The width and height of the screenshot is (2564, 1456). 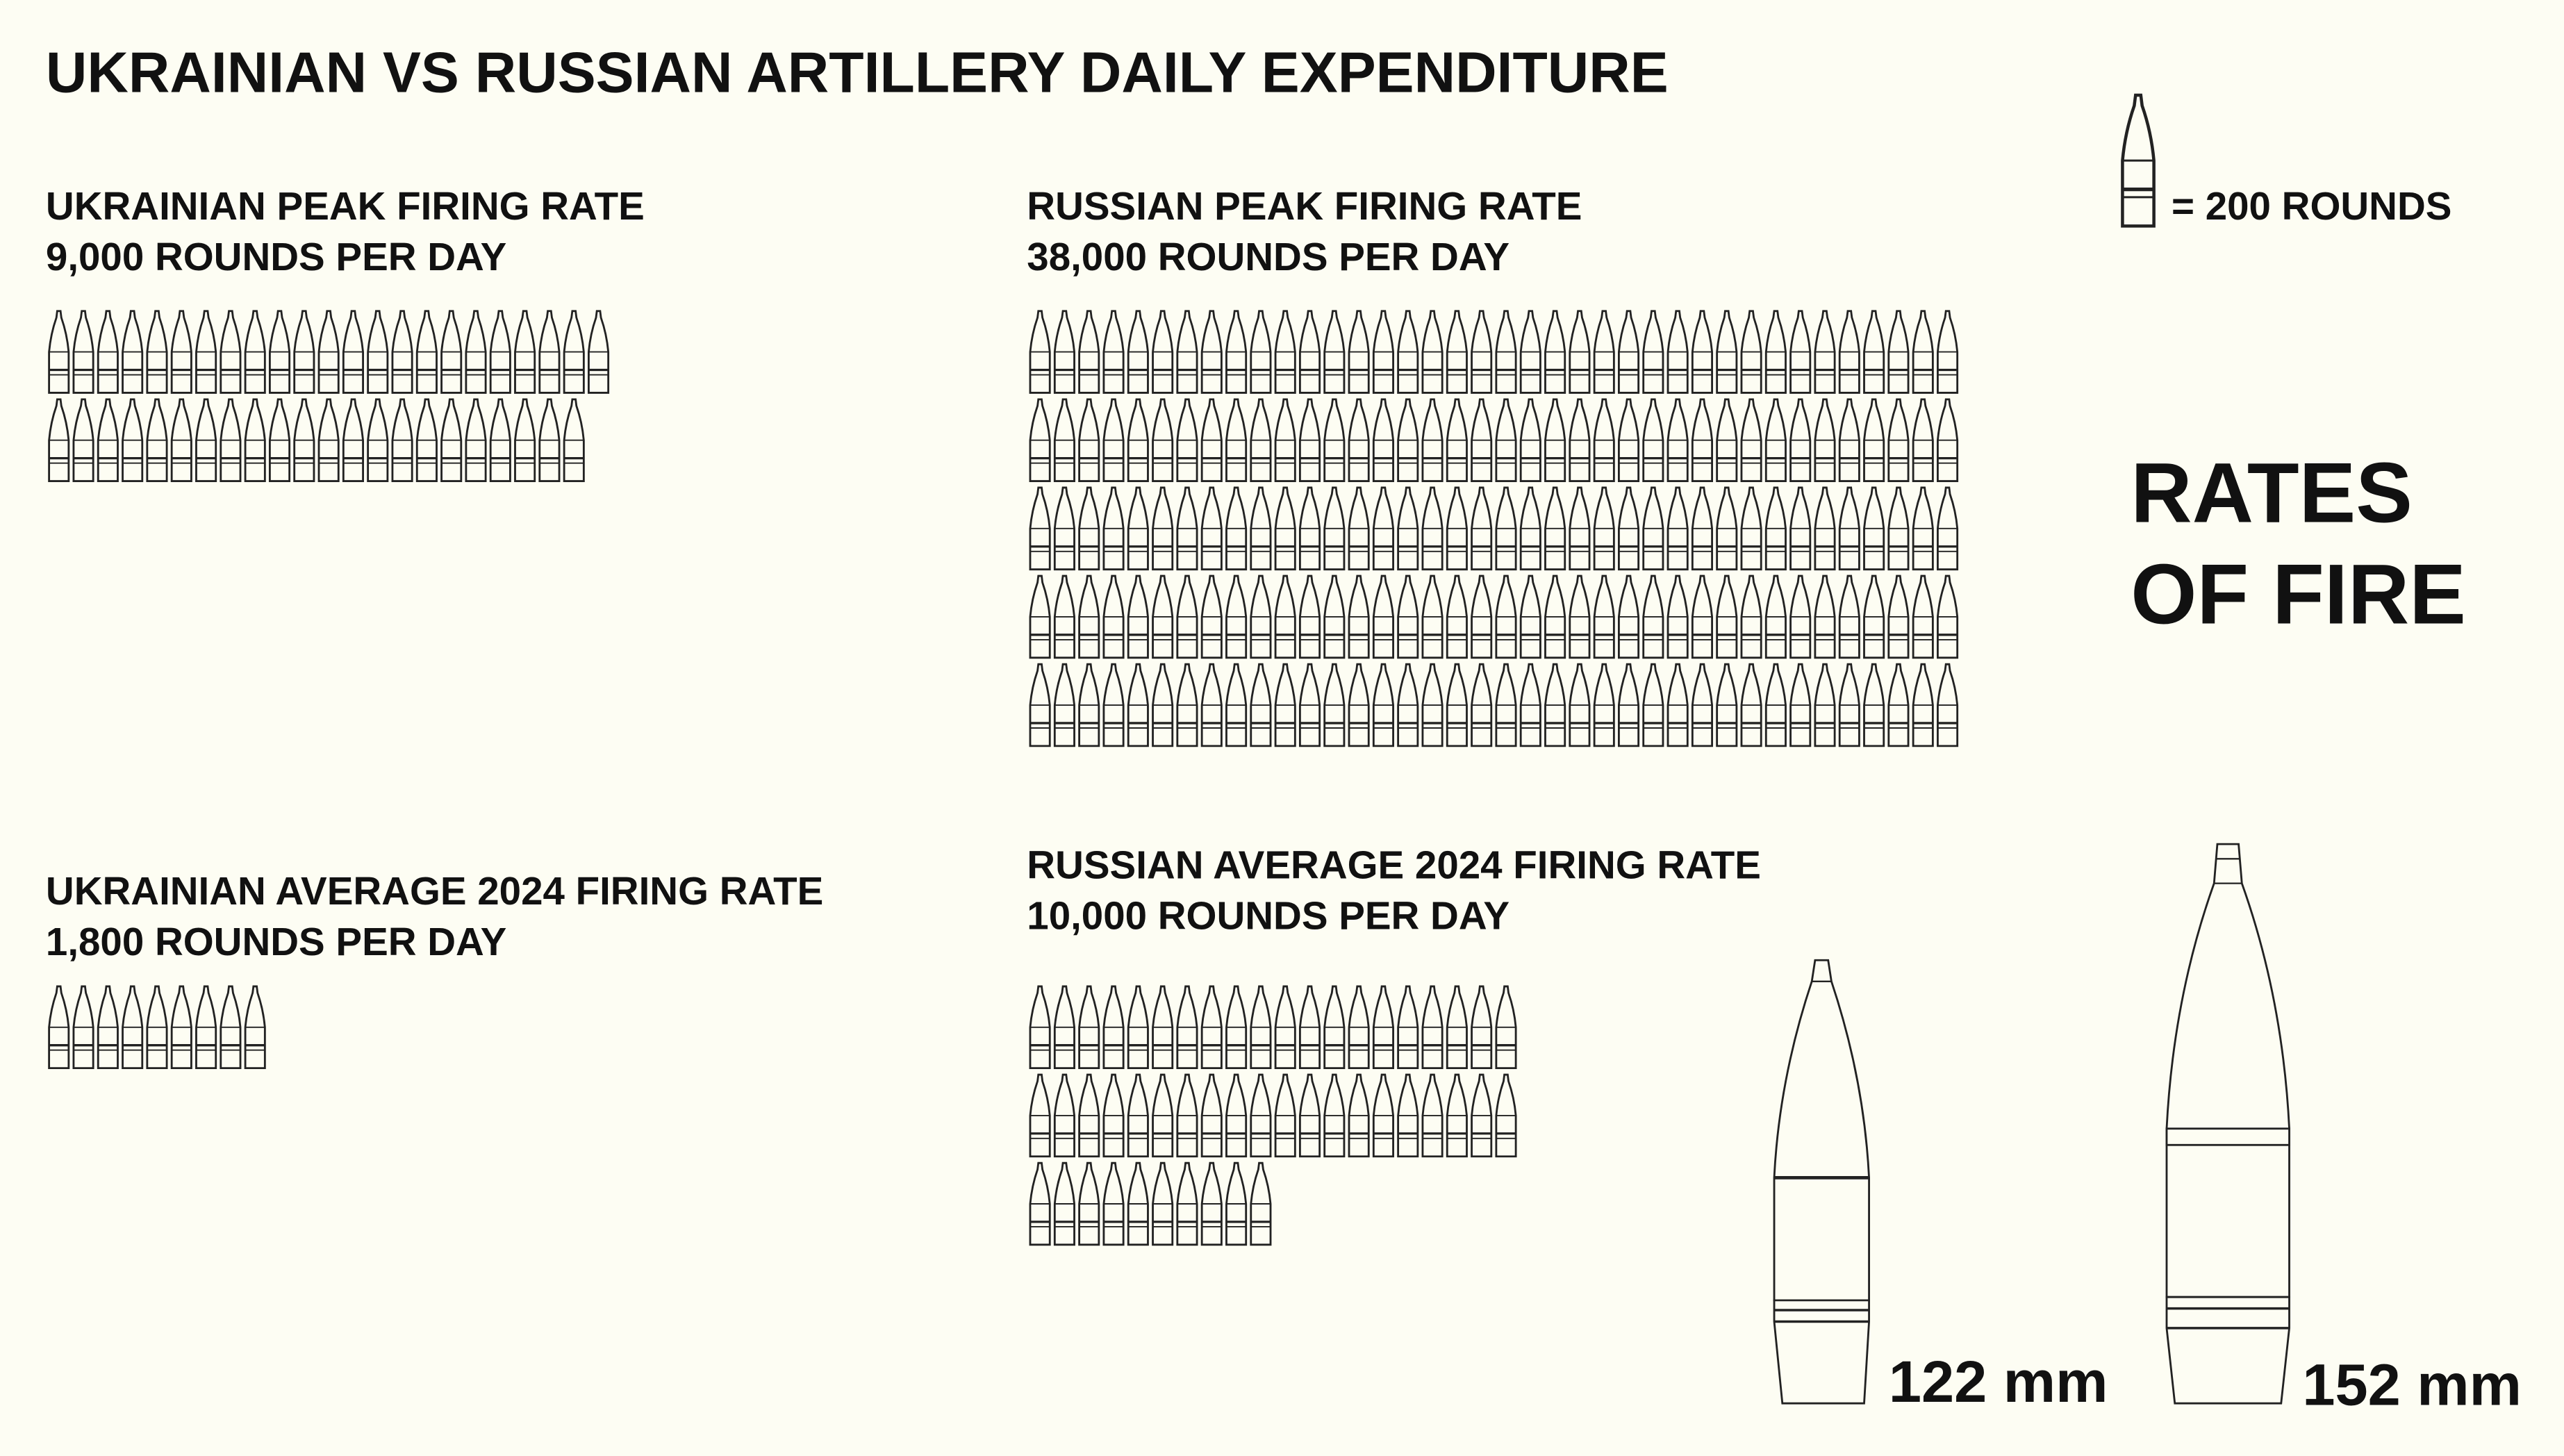 I want to click on shell-label: 152 mm, so click(x=2412, y=1385).